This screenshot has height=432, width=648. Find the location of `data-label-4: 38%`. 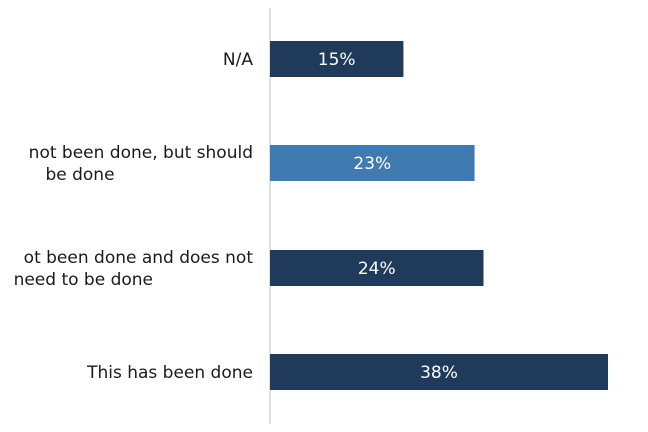

data-label-4: 38% is located at coordinates (439, 373).